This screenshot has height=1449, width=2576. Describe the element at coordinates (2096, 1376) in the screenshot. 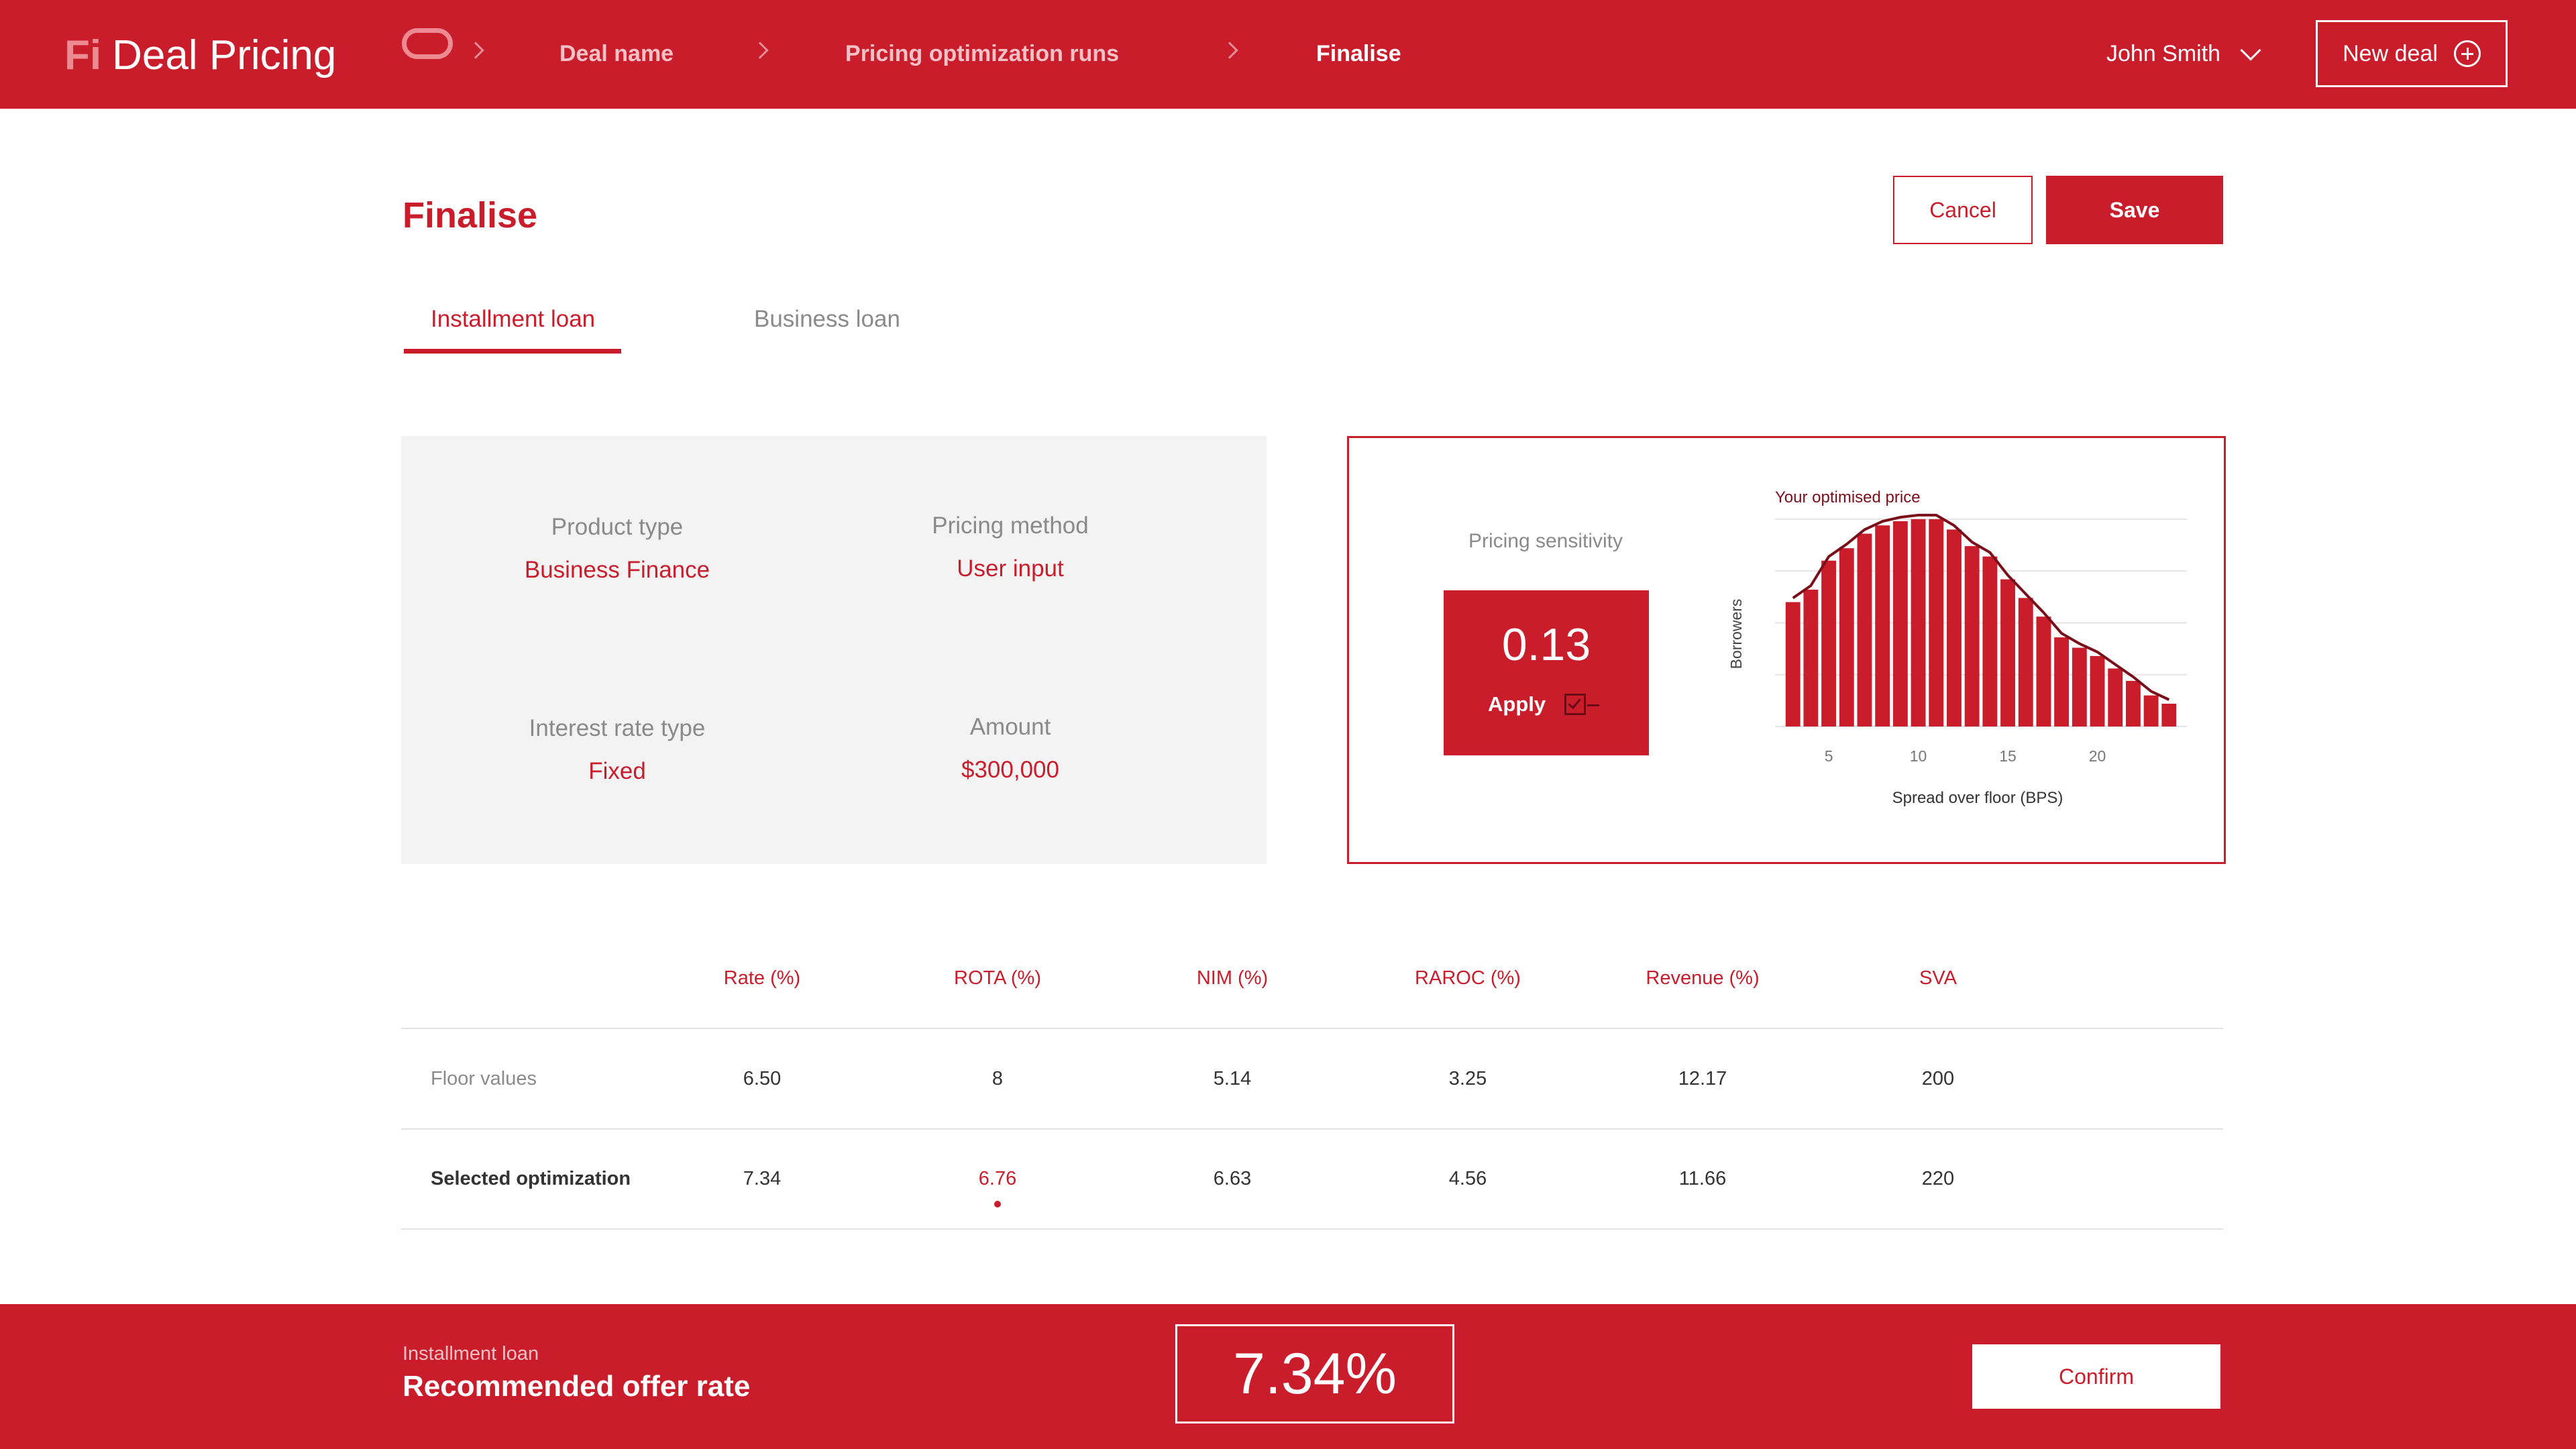

I see `confirm-button: Confirm` at that location.